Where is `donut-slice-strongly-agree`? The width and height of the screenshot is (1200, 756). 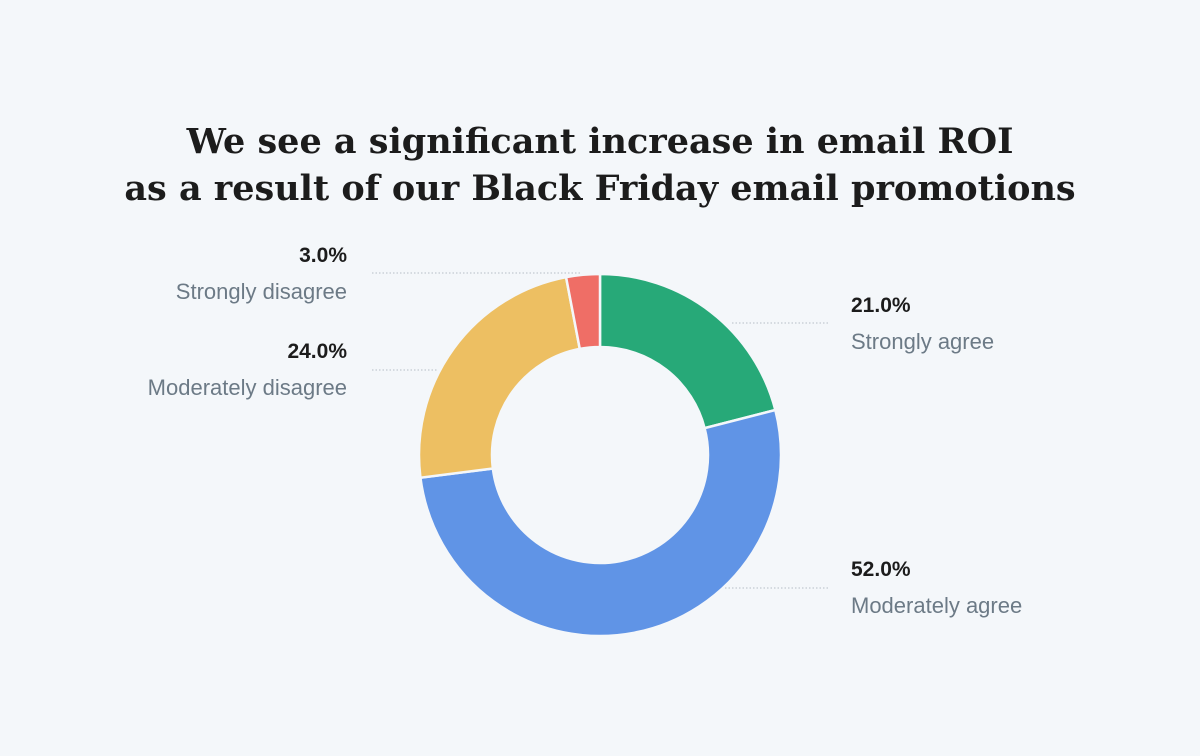
donut-slice-strongly-agree is located at coordinates (687, 351).